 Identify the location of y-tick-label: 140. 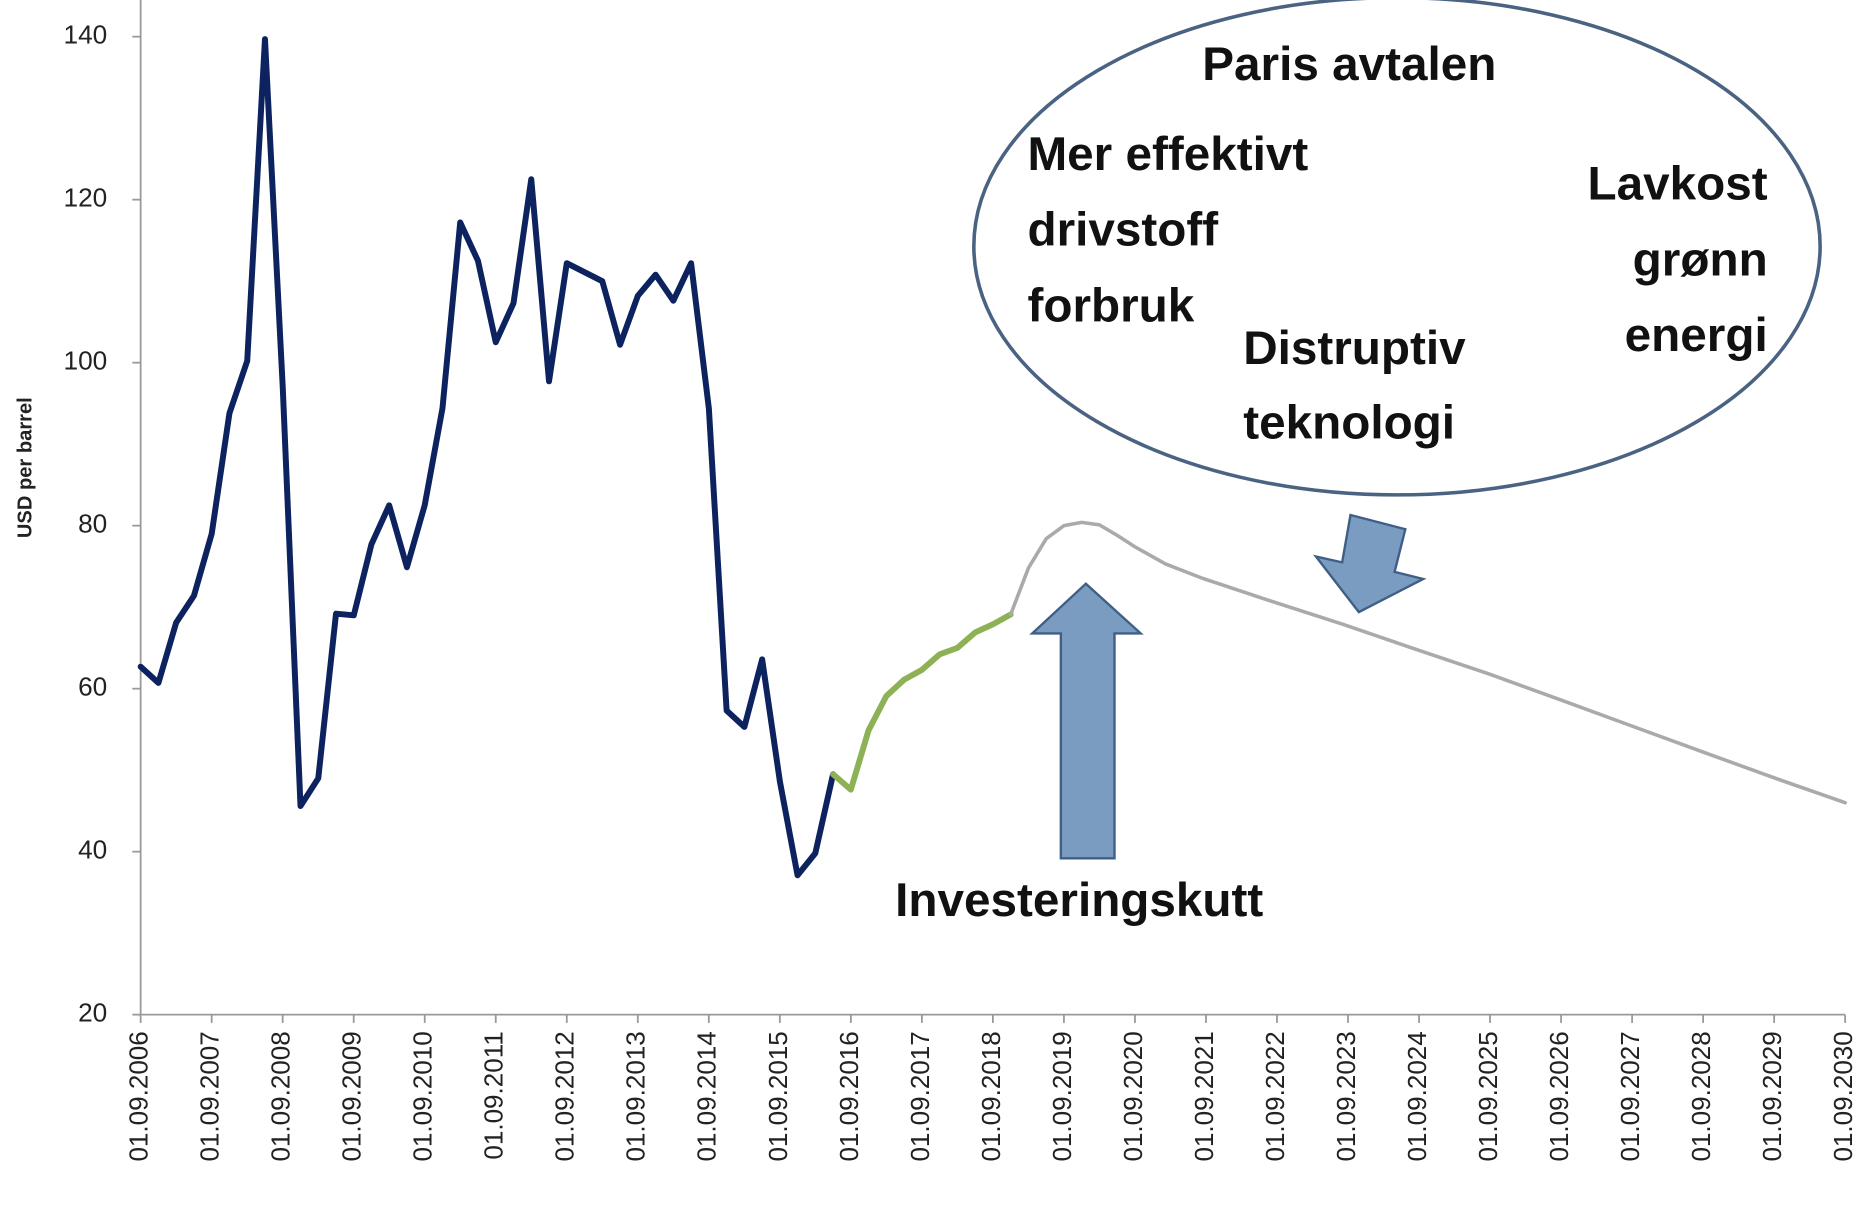
(86, 35).